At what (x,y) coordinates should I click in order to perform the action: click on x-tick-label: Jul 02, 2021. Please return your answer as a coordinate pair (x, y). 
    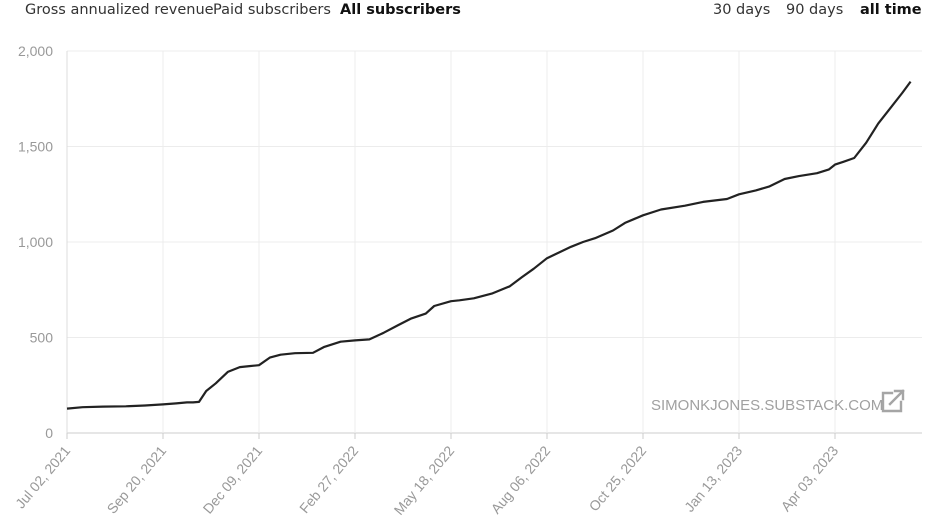
    Looking at the image, I should click on (42, 476).